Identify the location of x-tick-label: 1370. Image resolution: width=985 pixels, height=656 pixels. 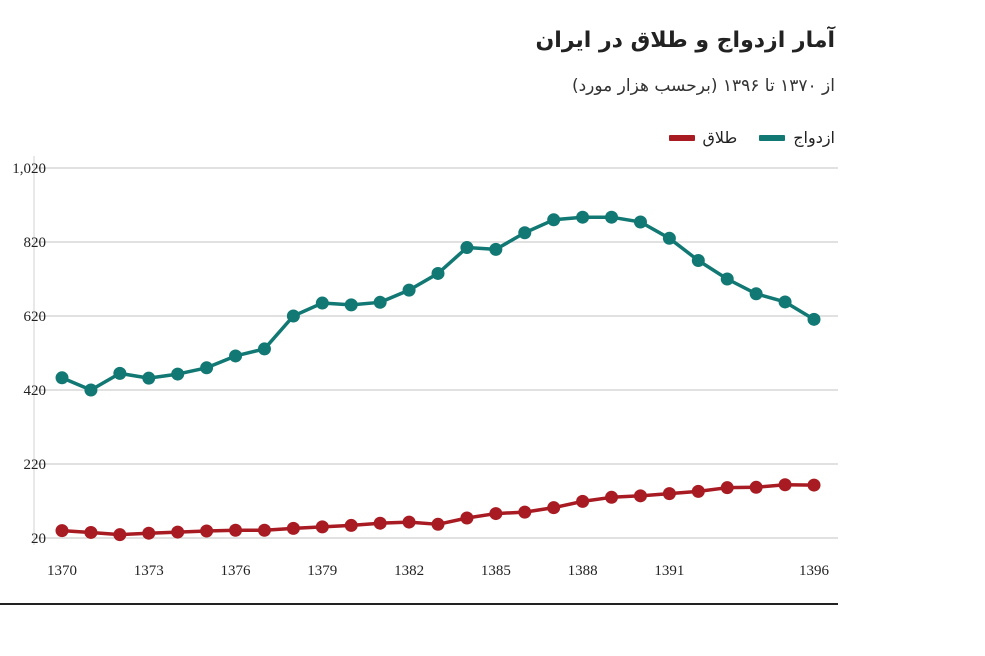
(62, 571).